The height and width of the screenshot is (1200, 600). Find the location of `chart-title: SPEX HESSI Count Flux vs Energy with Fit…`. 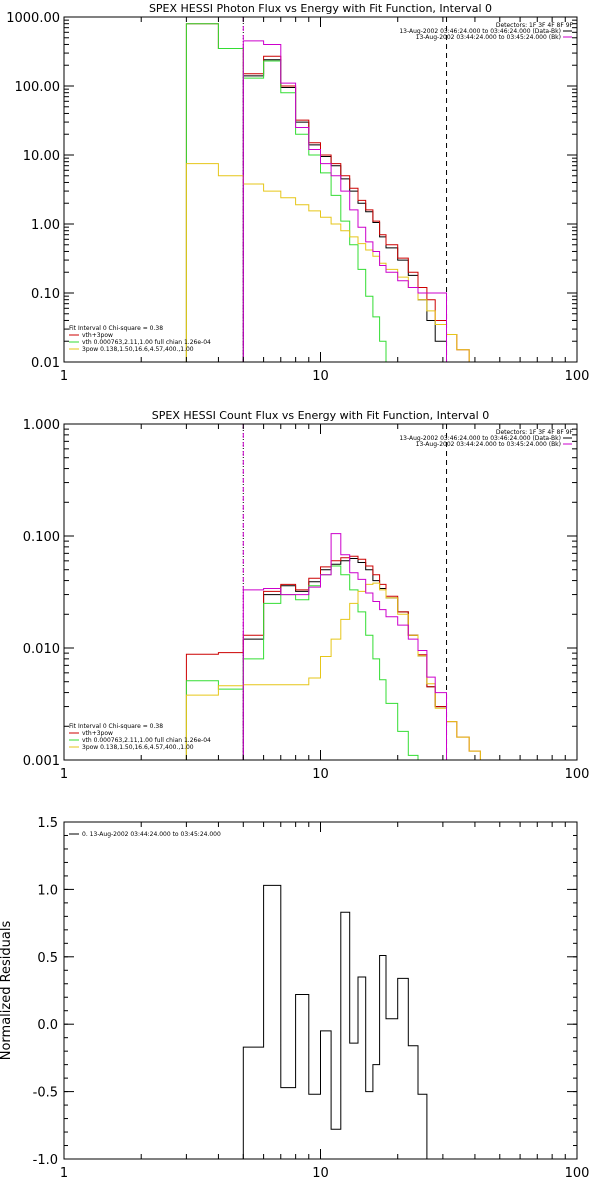

chart-title: SPEX HESSI Count Flux vs Energy with Fit… is located at coordinates (320, 415).